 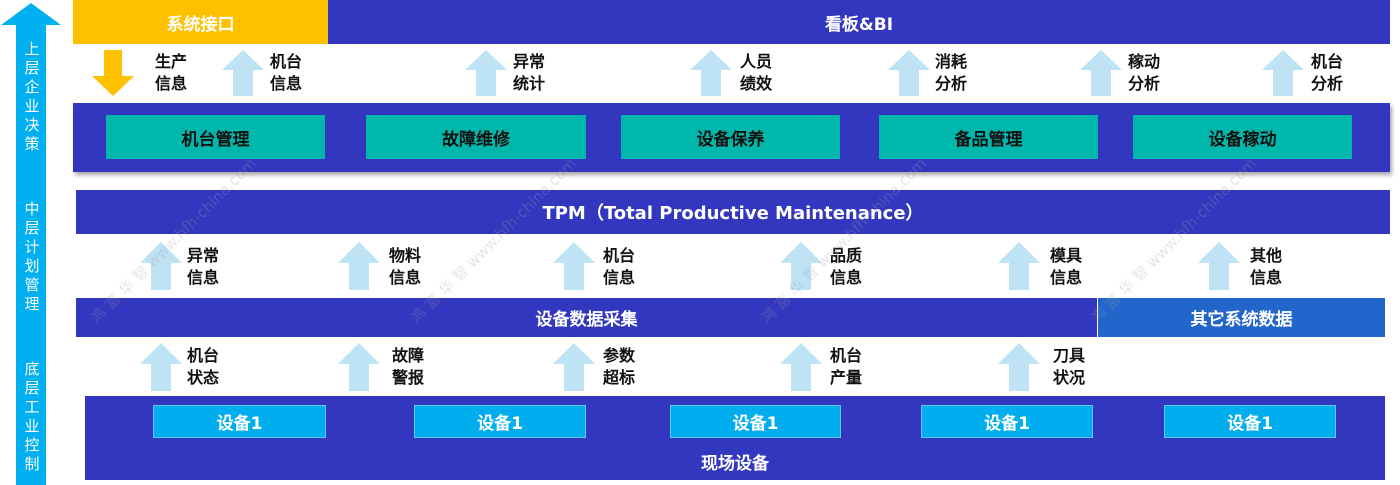 I want to click on arrow-label: 信息, so click(x=171, y=83).